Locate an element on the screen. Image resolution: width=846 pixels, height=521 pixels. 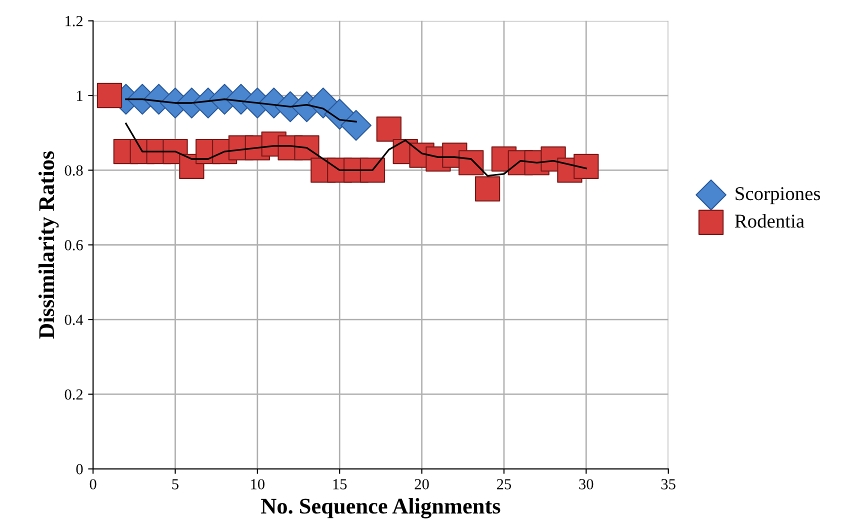
y-tick-label: 0 is located at coordinates (79, 469).